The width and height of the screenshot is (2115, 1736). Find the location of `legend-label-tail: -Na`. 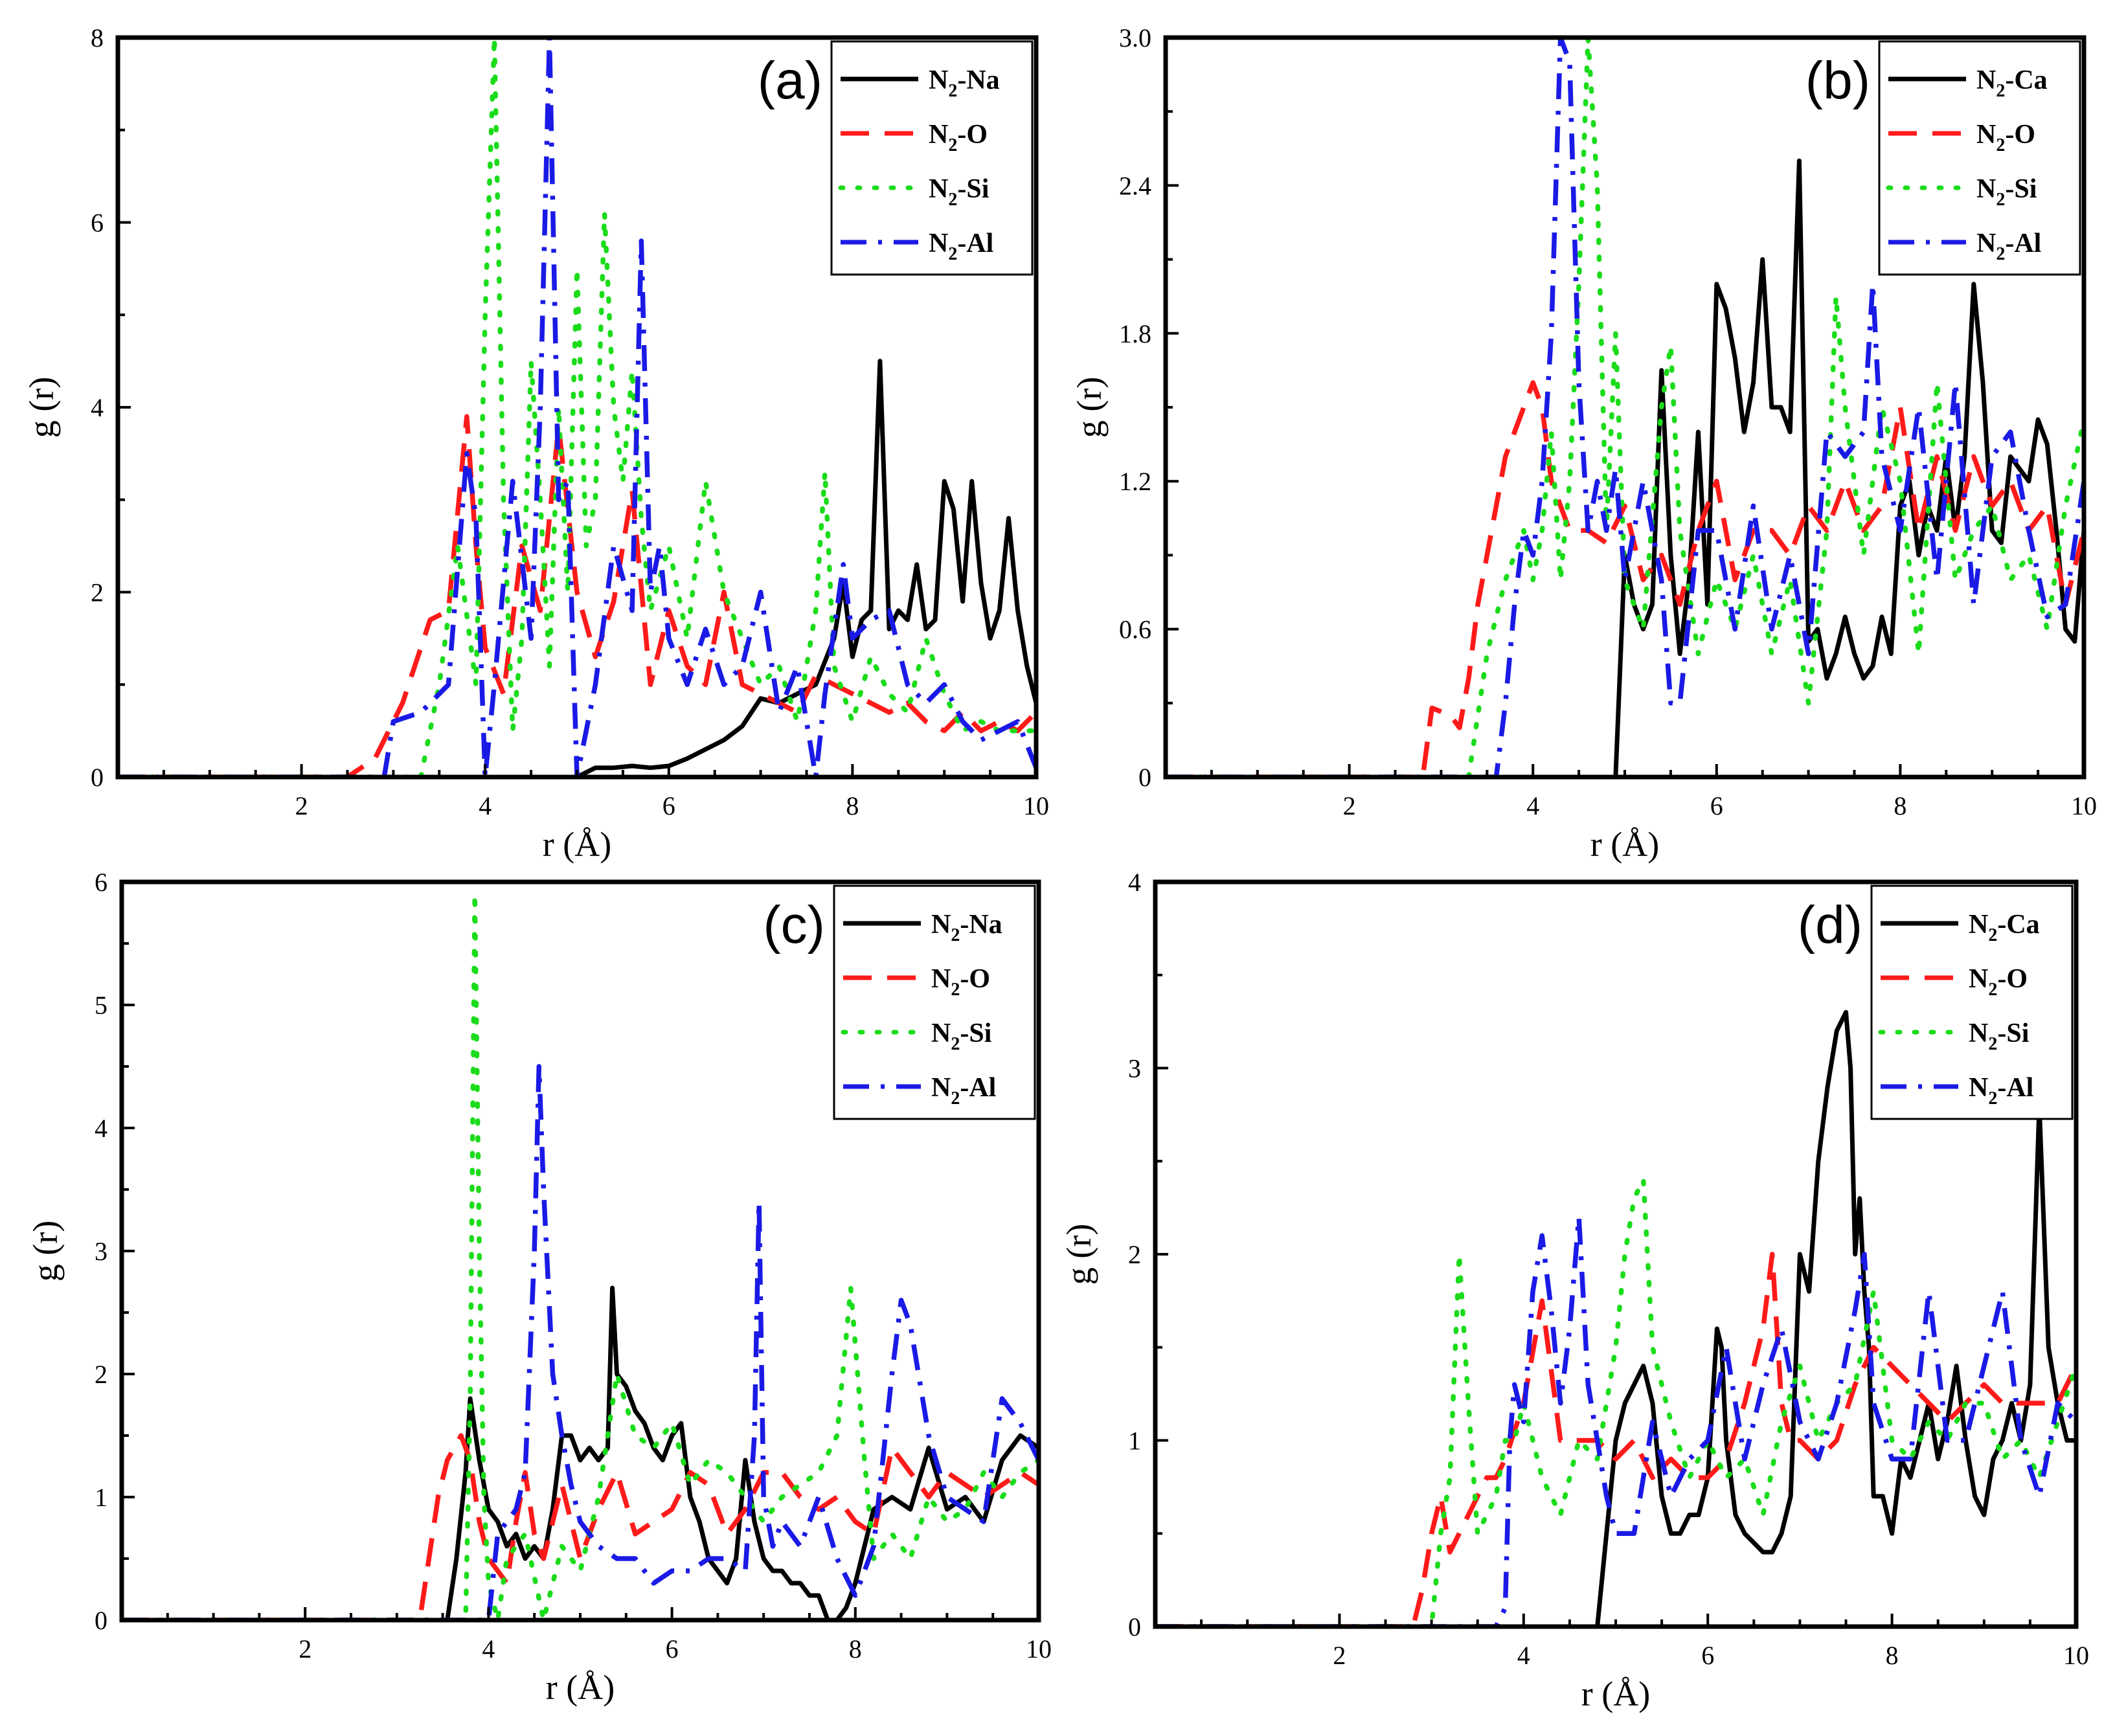

legend-label-tail: -Na is located at coordinates (981, 925).